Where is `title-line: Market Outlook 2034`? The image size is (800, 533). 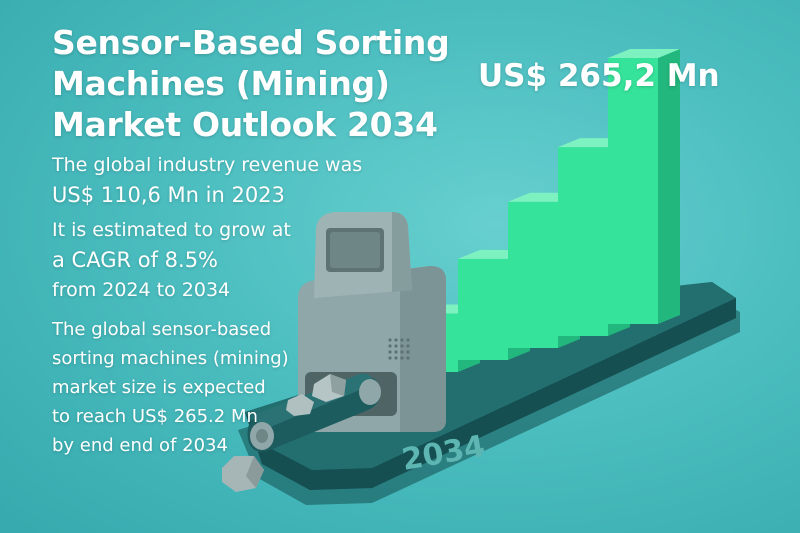
title-line: Market Outlook 2034 is located at coordinates (245, 124).